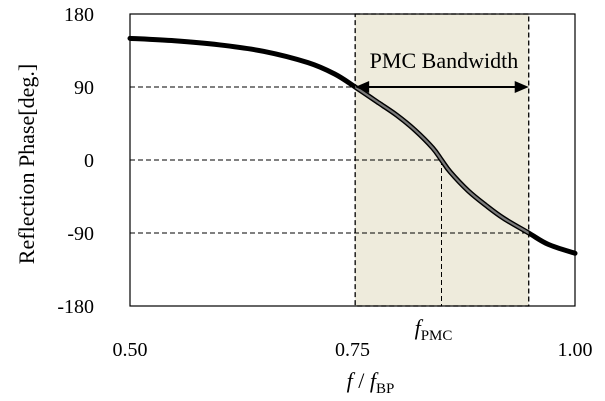 The width and height of the screenshot is (605, 401). I want to click on phase-curve-band-segment, so click(442, 160).